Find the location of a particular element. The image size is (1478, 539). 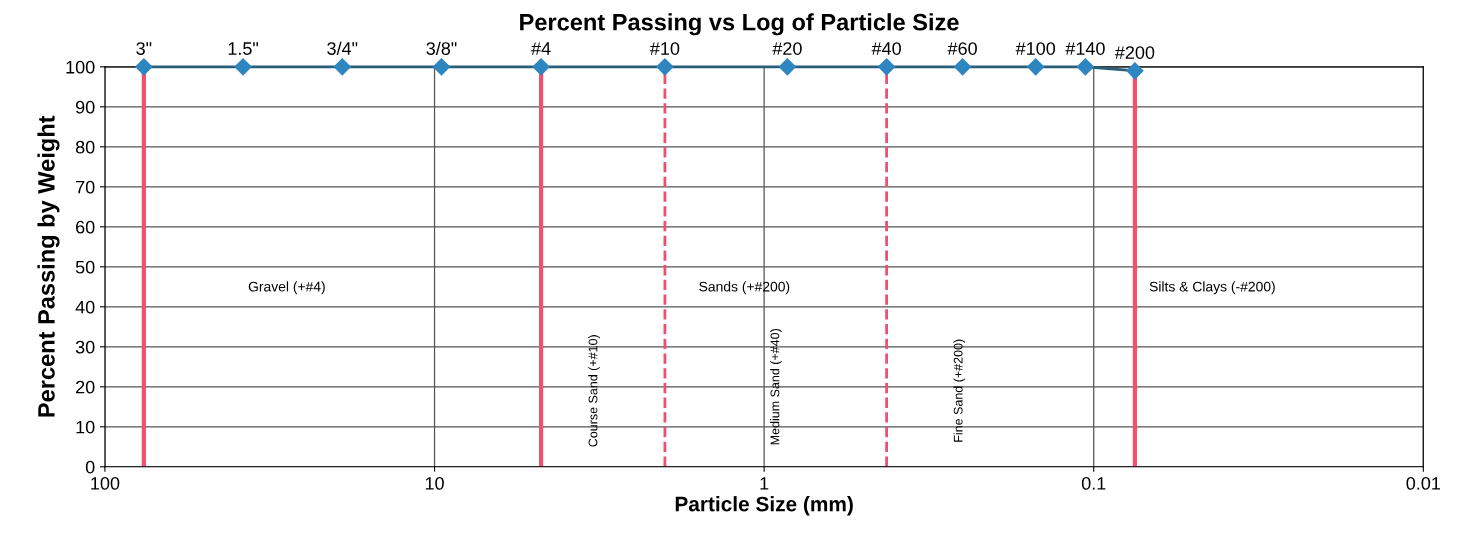

y-tick-label: 50 is located at coordinates (85, 267).